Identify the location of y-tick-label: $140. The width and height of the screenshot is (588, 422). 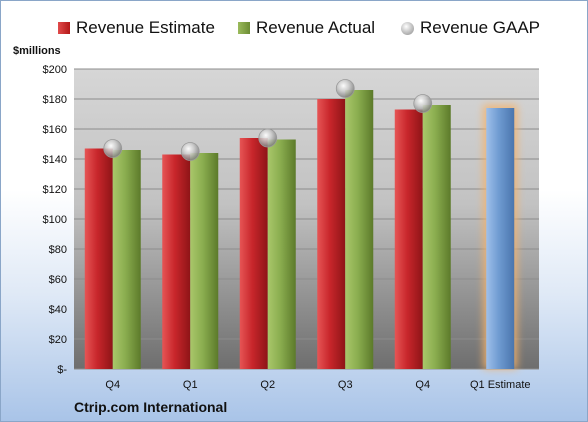
(55, 160).